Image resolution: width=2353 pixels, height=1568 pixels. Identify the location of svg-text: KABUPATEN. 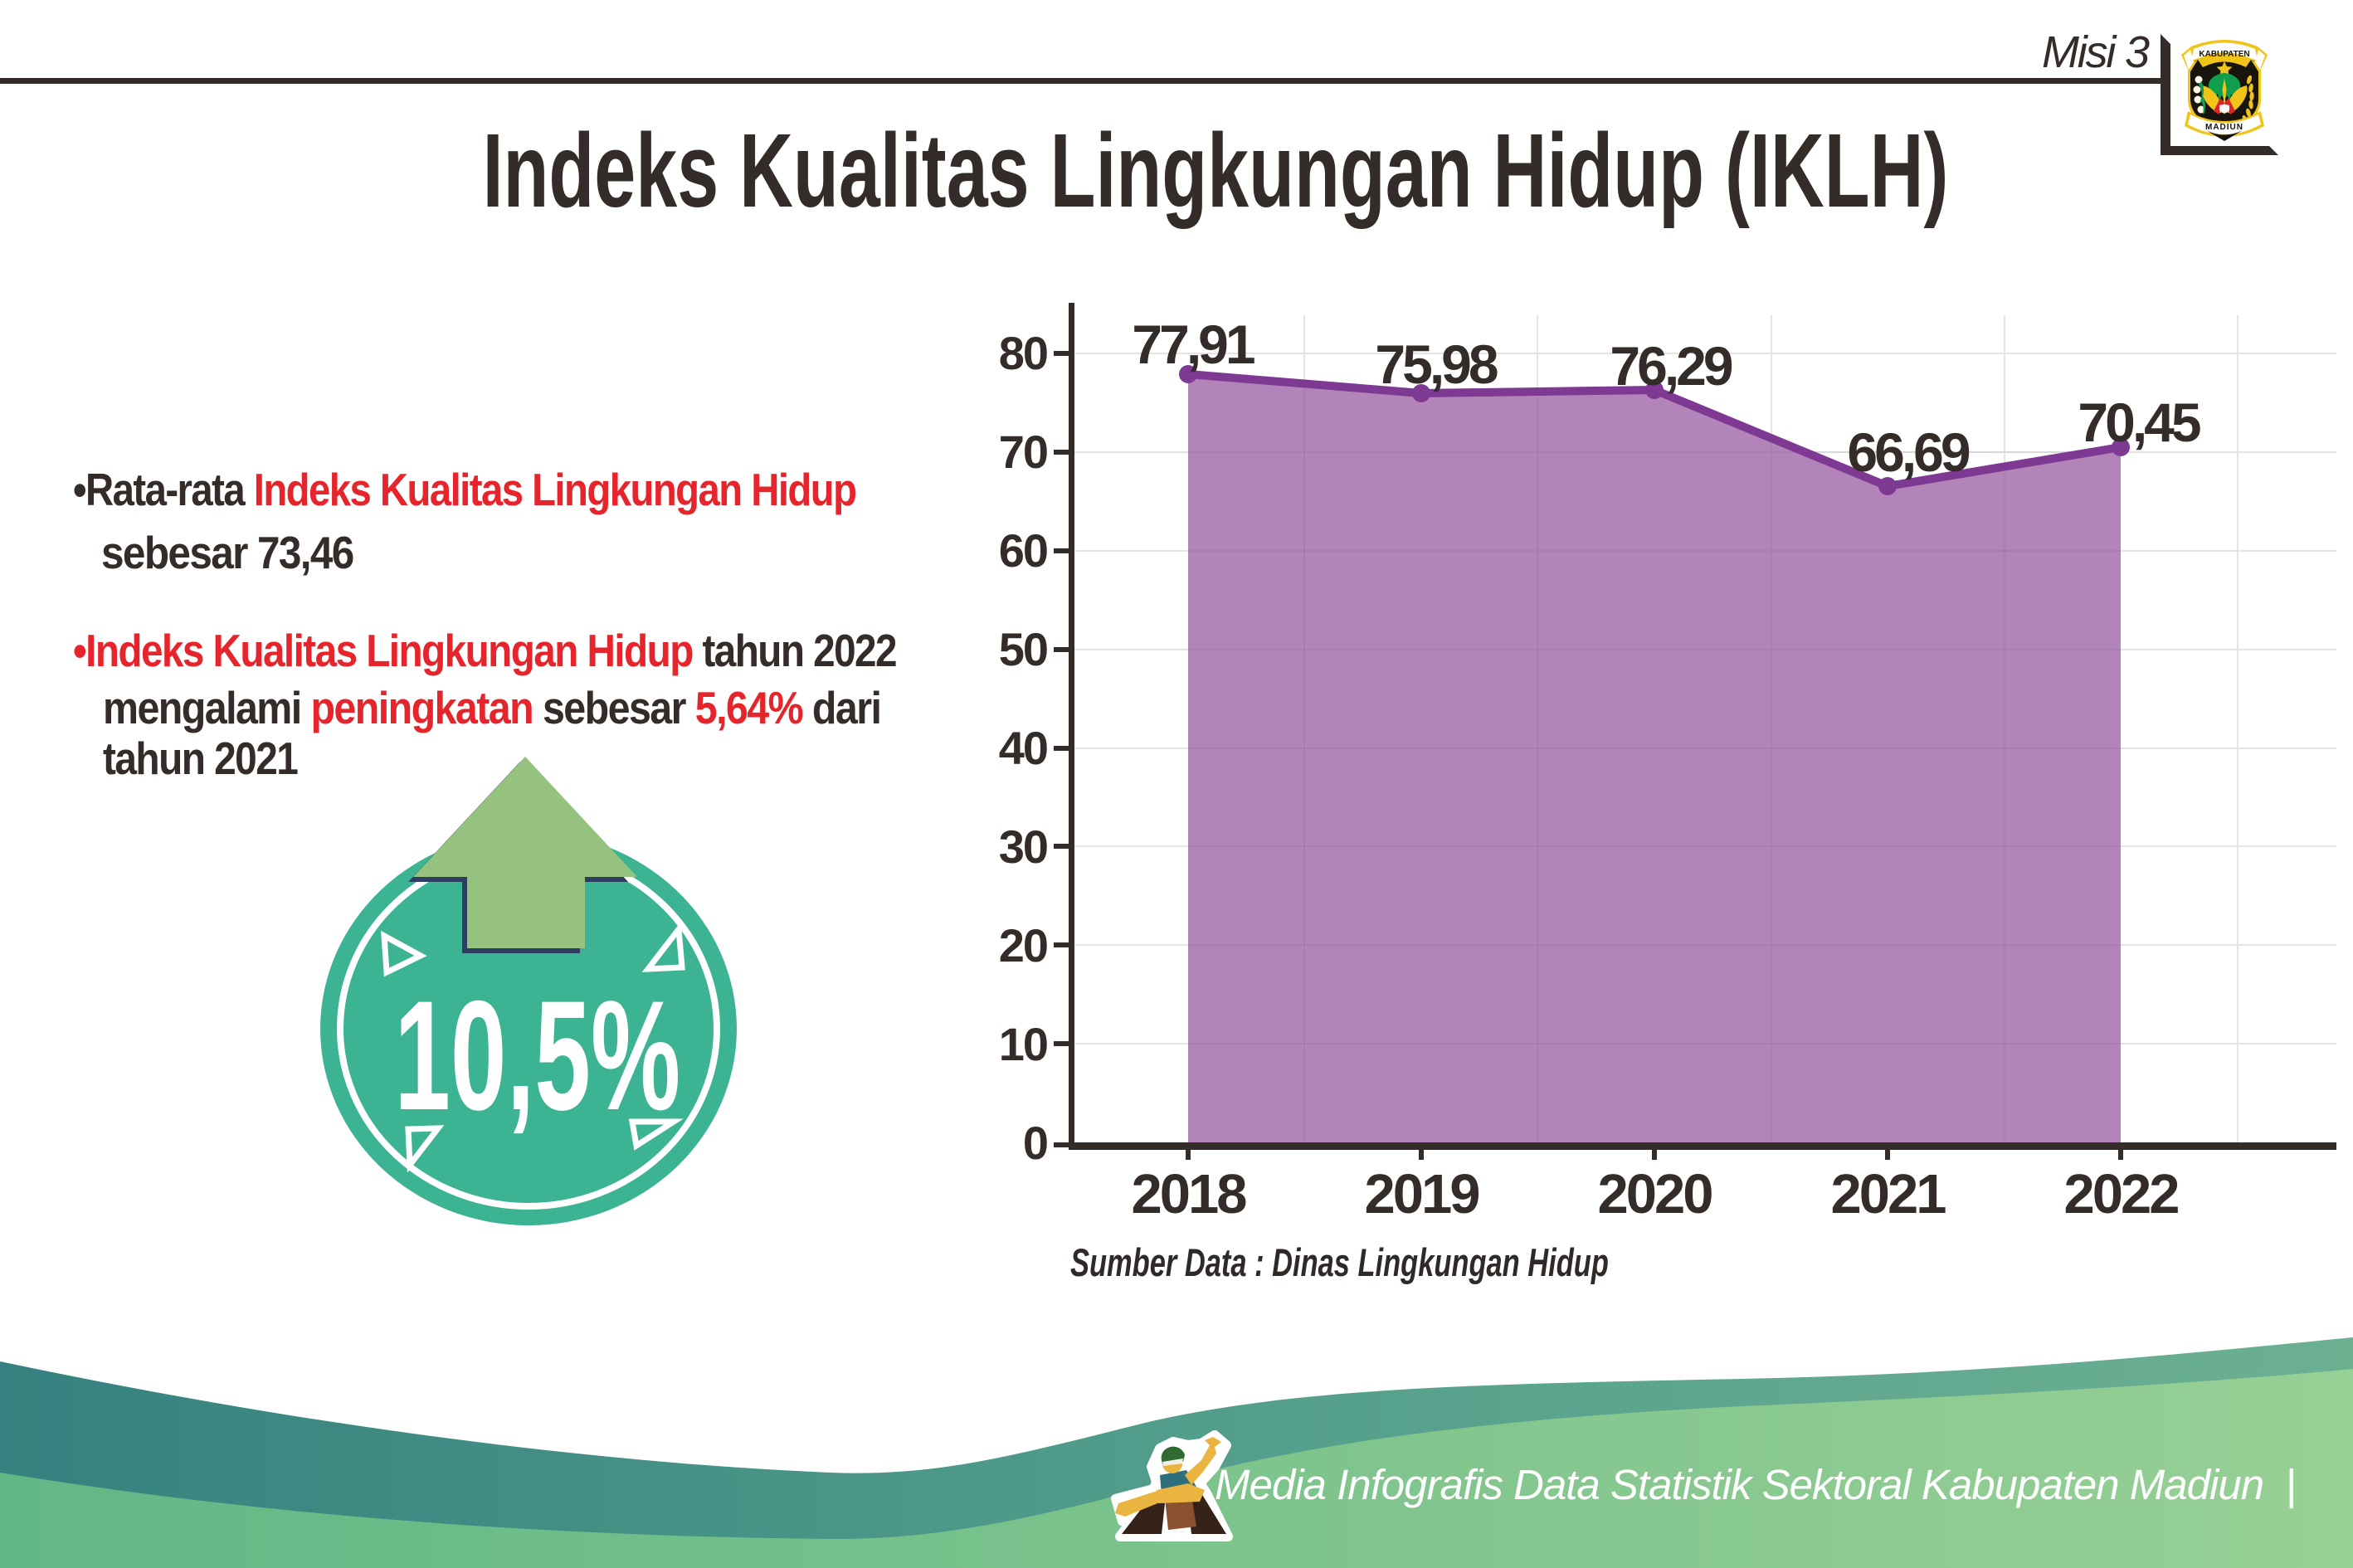
(2224, 54).